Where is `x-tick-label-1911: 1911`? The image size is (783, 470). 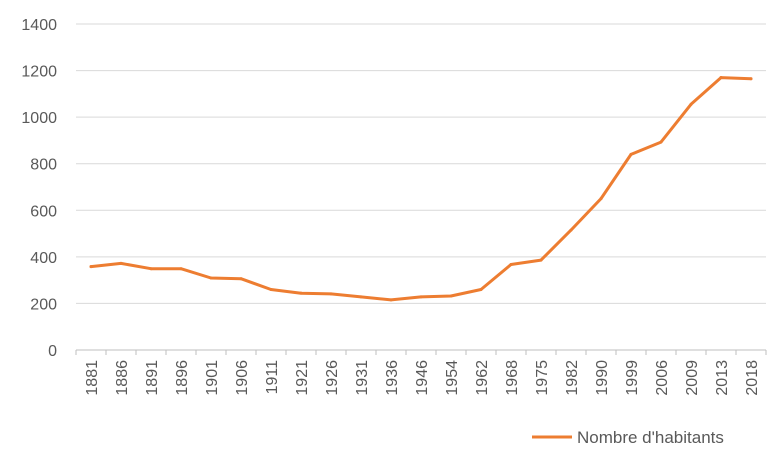 x-tick-label-1911: 1911 is located at coordinates (272, 377).